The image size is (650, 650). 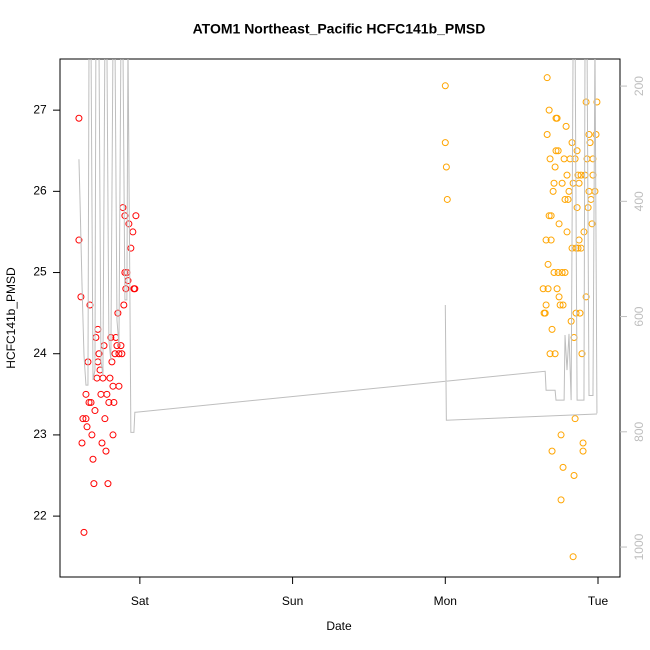 What do you see at coordinates (445, 601) in the screenshot?
I see `x-tick-label: Mon` at bounding box center [445, 601].